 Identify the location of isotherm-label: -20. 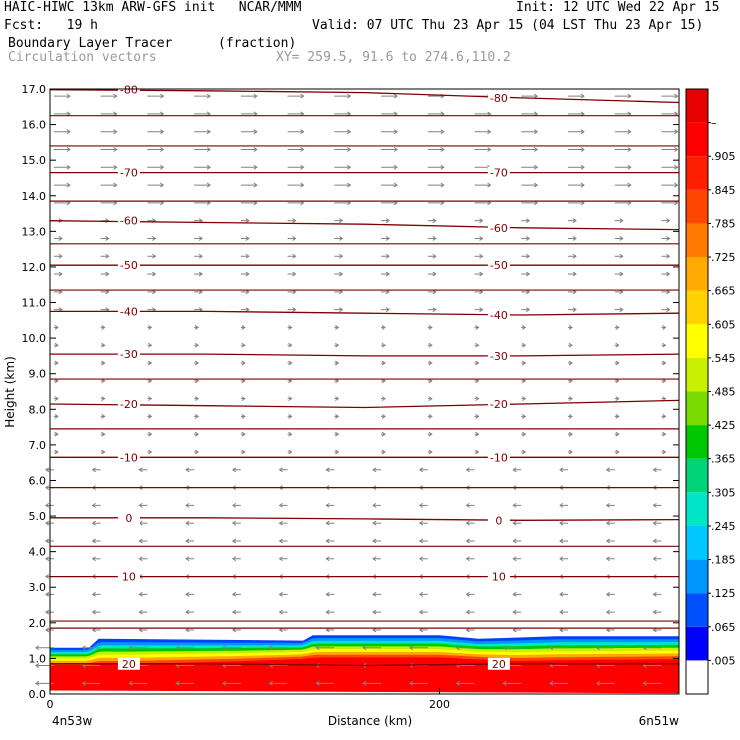
(129, 404).